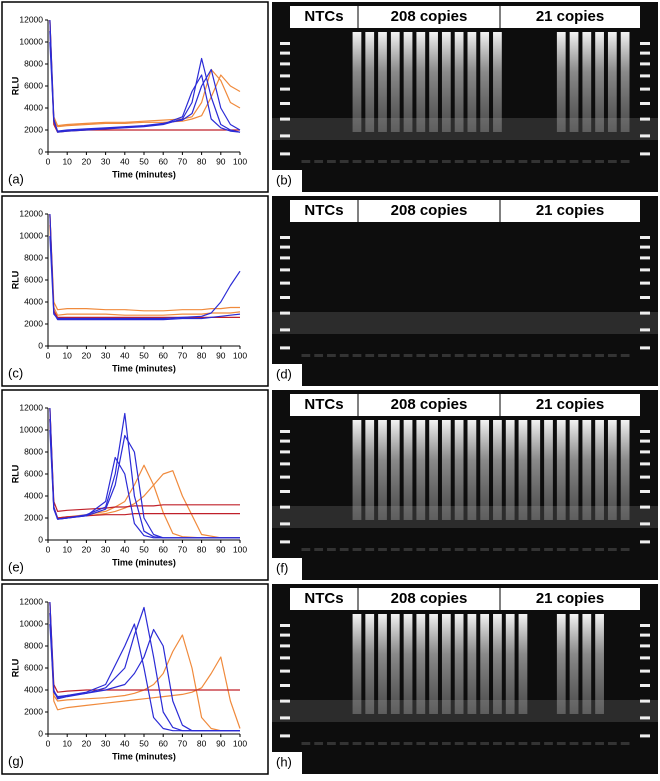 The image size is (660, 781). What do you see at coordinates (282, 567) in the screenshot?
I see `panel-label: (f)` at bounding box center [282, 567].